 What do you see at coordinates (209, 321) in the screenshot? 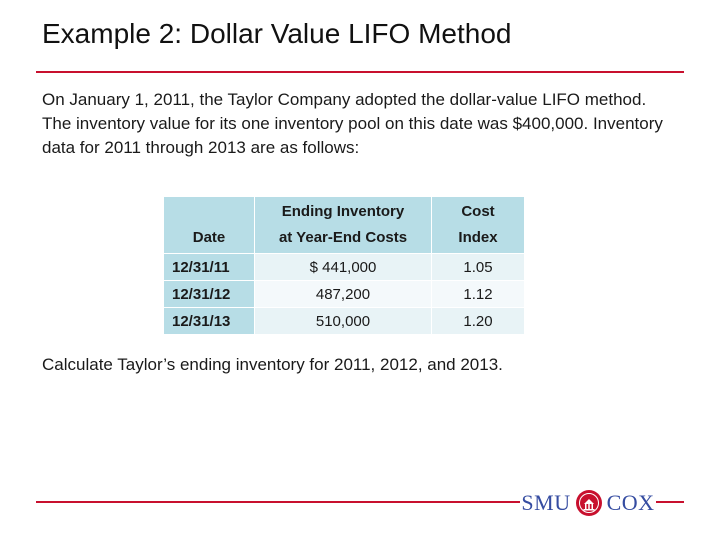
I see `row-date: 12/31/13` at bounding box center [209, 321].